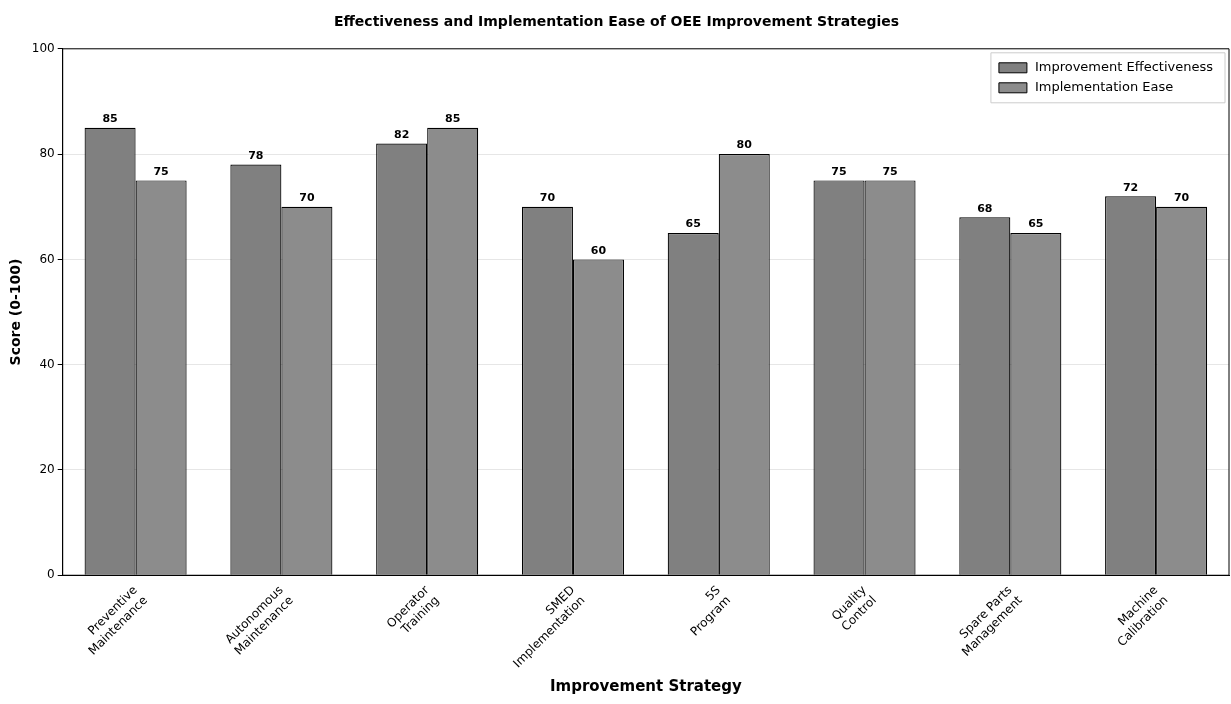 This screenshot has width=1231, height=704. I want to click on data-label: 72, so click(1130, 187).